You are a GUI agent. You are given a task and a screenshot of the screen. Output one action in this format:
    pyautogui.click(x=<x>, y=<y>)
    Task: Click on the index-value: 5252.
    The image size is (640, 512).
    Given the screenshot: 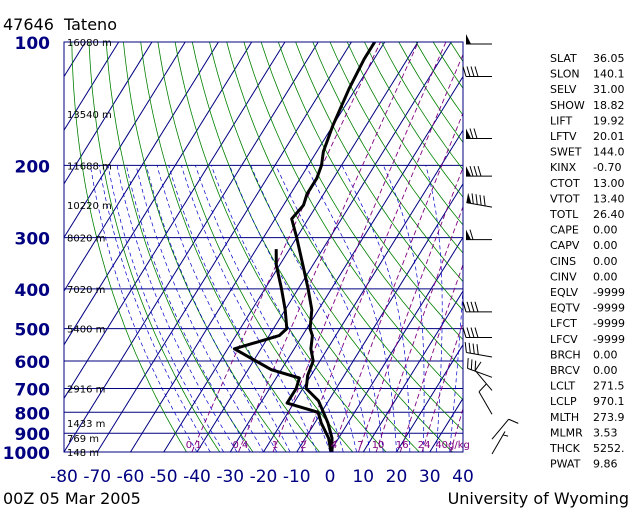 What is the action you would take?
    pyautogui.click(x=609, y=448)
    